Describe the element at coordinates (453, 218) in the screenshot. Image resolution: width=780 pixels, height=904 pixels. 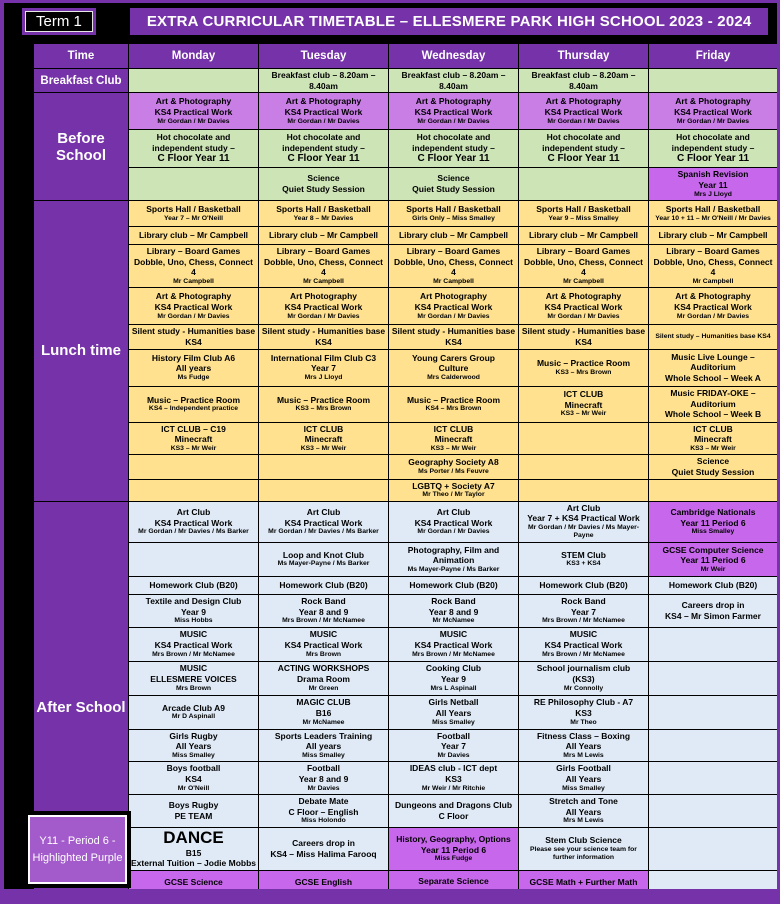
I see `activity-line: Girls Only – Miss Smalley` at that location.